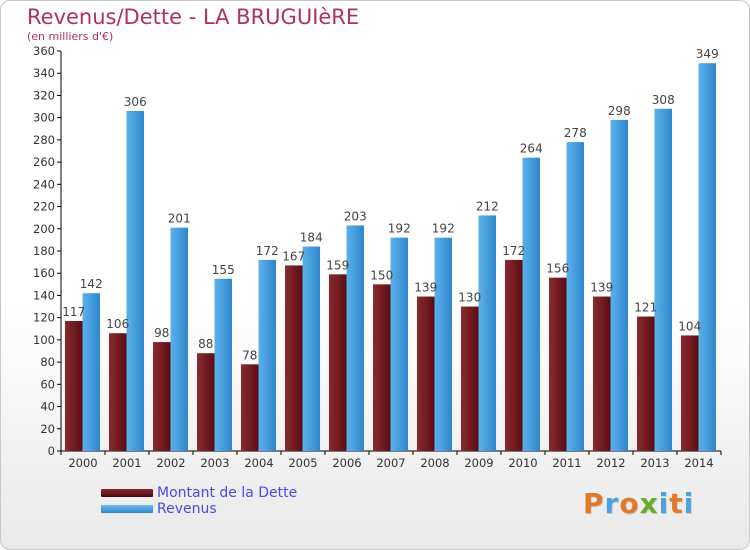 The image size is (750, 550). Describe the element at coordinates (51, 451) in the screenshot. I see `y-tick-label: 0` at that location.